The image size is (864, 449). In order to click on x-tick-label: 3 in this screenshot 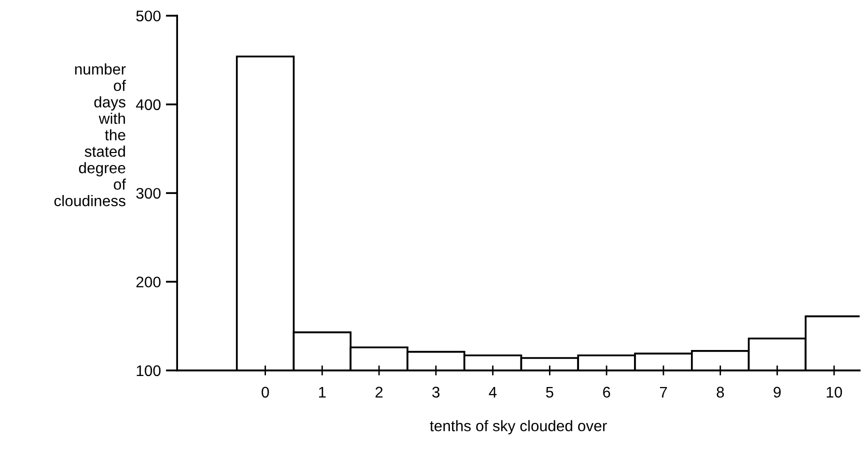, I will do `click(436, 392)`.